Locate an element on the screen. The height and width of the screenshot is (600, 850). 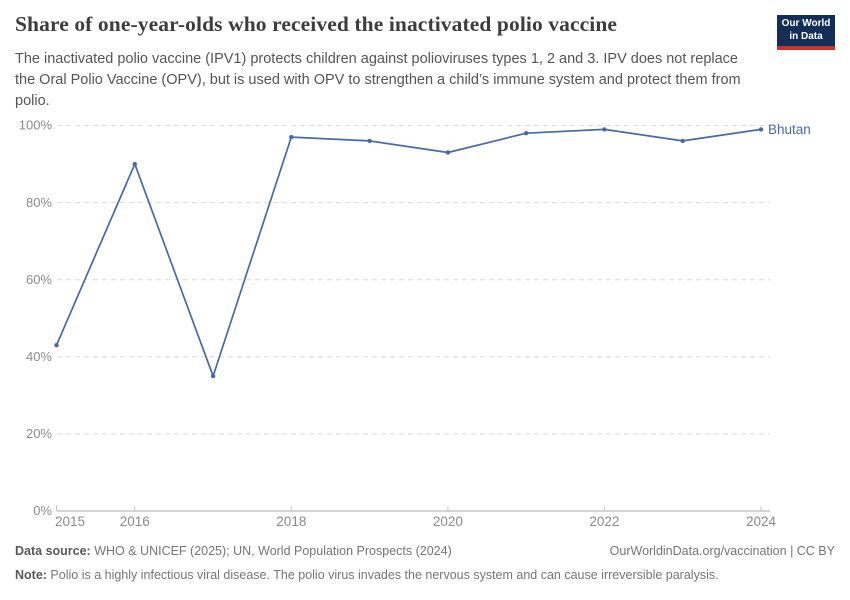
data-point-2020 is located at coordinates (448, 152).